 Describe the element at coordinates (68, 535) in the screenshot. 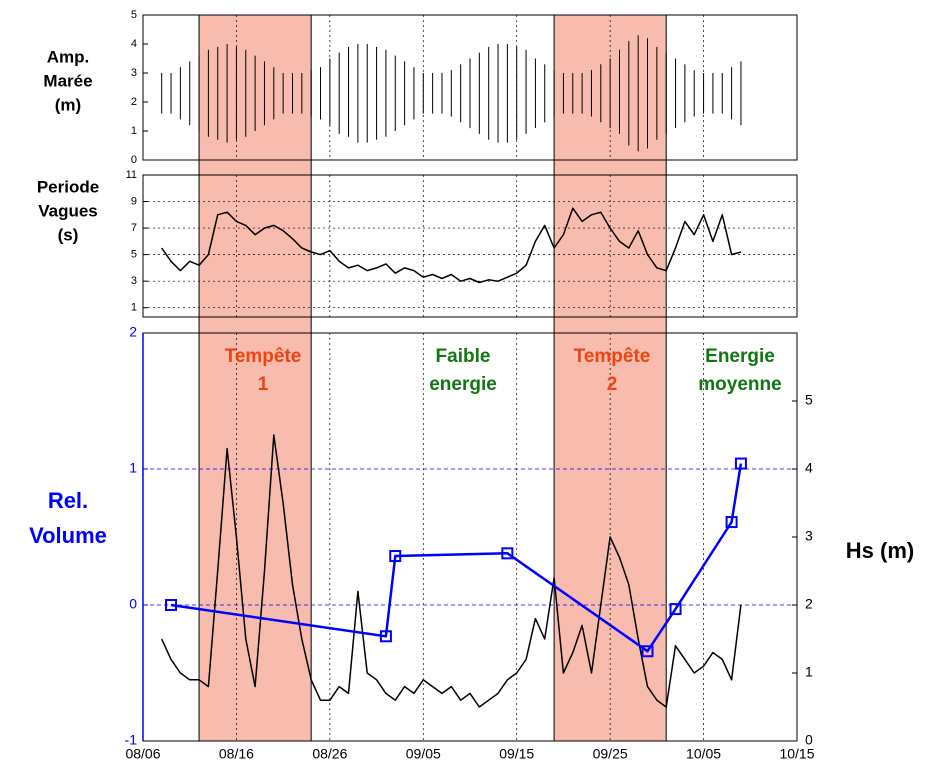

I see `y-axis-label: Volume` at that location.